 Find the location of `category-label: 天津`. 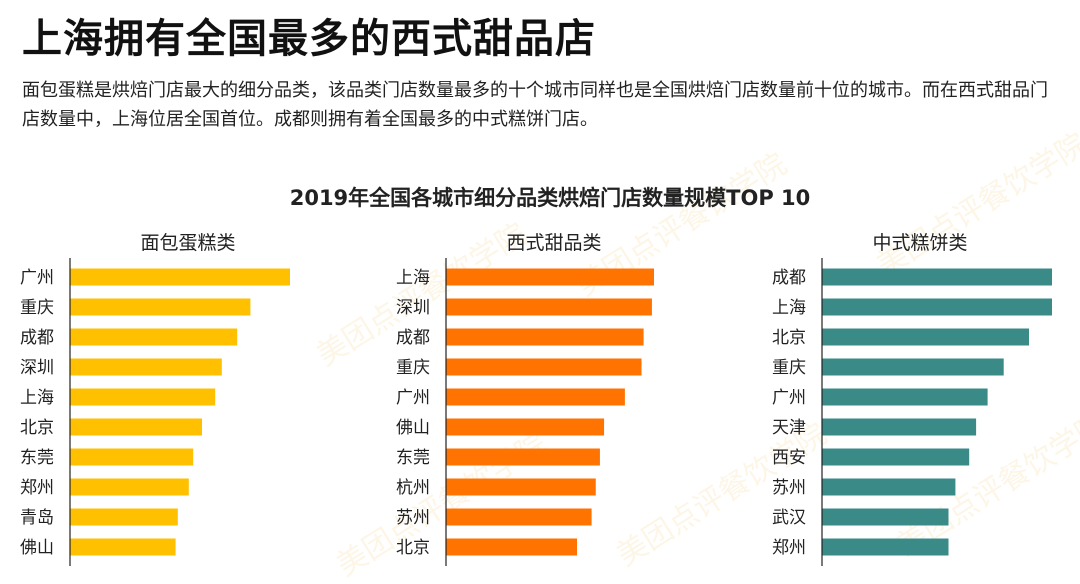

category-label: 天津 is located at coordinates (789, 428).